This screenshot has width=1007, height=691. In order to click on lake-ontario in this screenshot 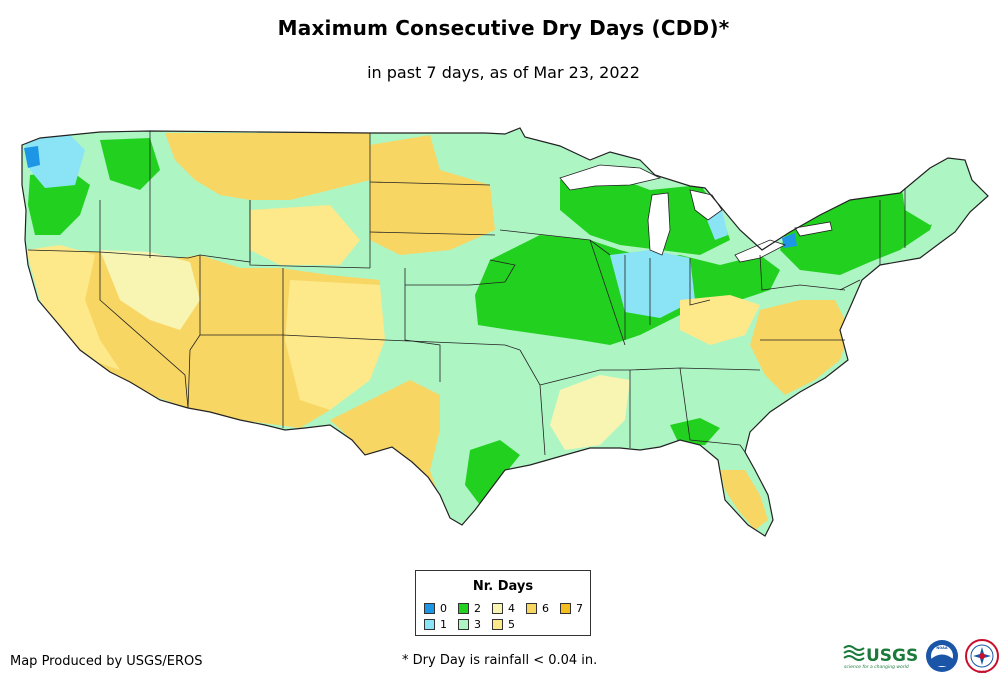, I will do `click(813, 229)`.